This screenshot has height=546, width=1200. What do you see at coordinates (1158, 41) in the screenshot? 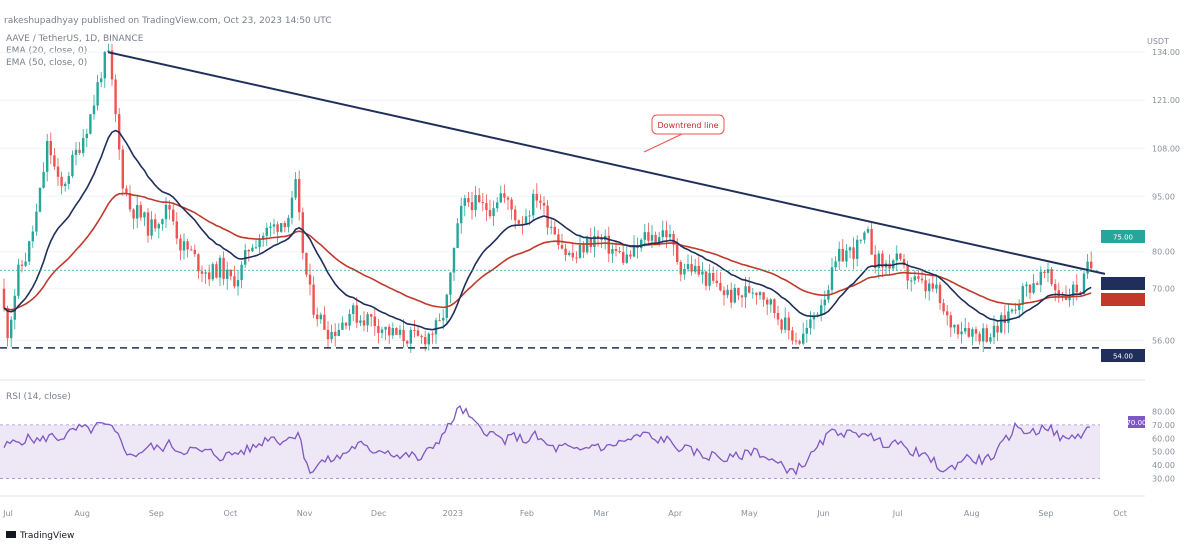
I see `price-axis-unit: USDT` at bounding box center [1158, 41].